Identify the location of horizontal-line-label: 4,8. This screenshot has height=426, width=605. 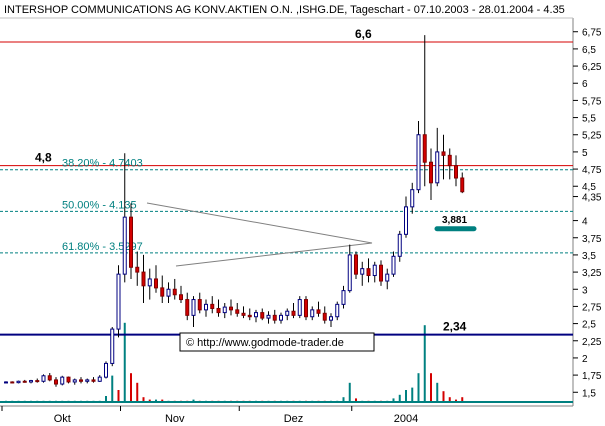
(43, 158).